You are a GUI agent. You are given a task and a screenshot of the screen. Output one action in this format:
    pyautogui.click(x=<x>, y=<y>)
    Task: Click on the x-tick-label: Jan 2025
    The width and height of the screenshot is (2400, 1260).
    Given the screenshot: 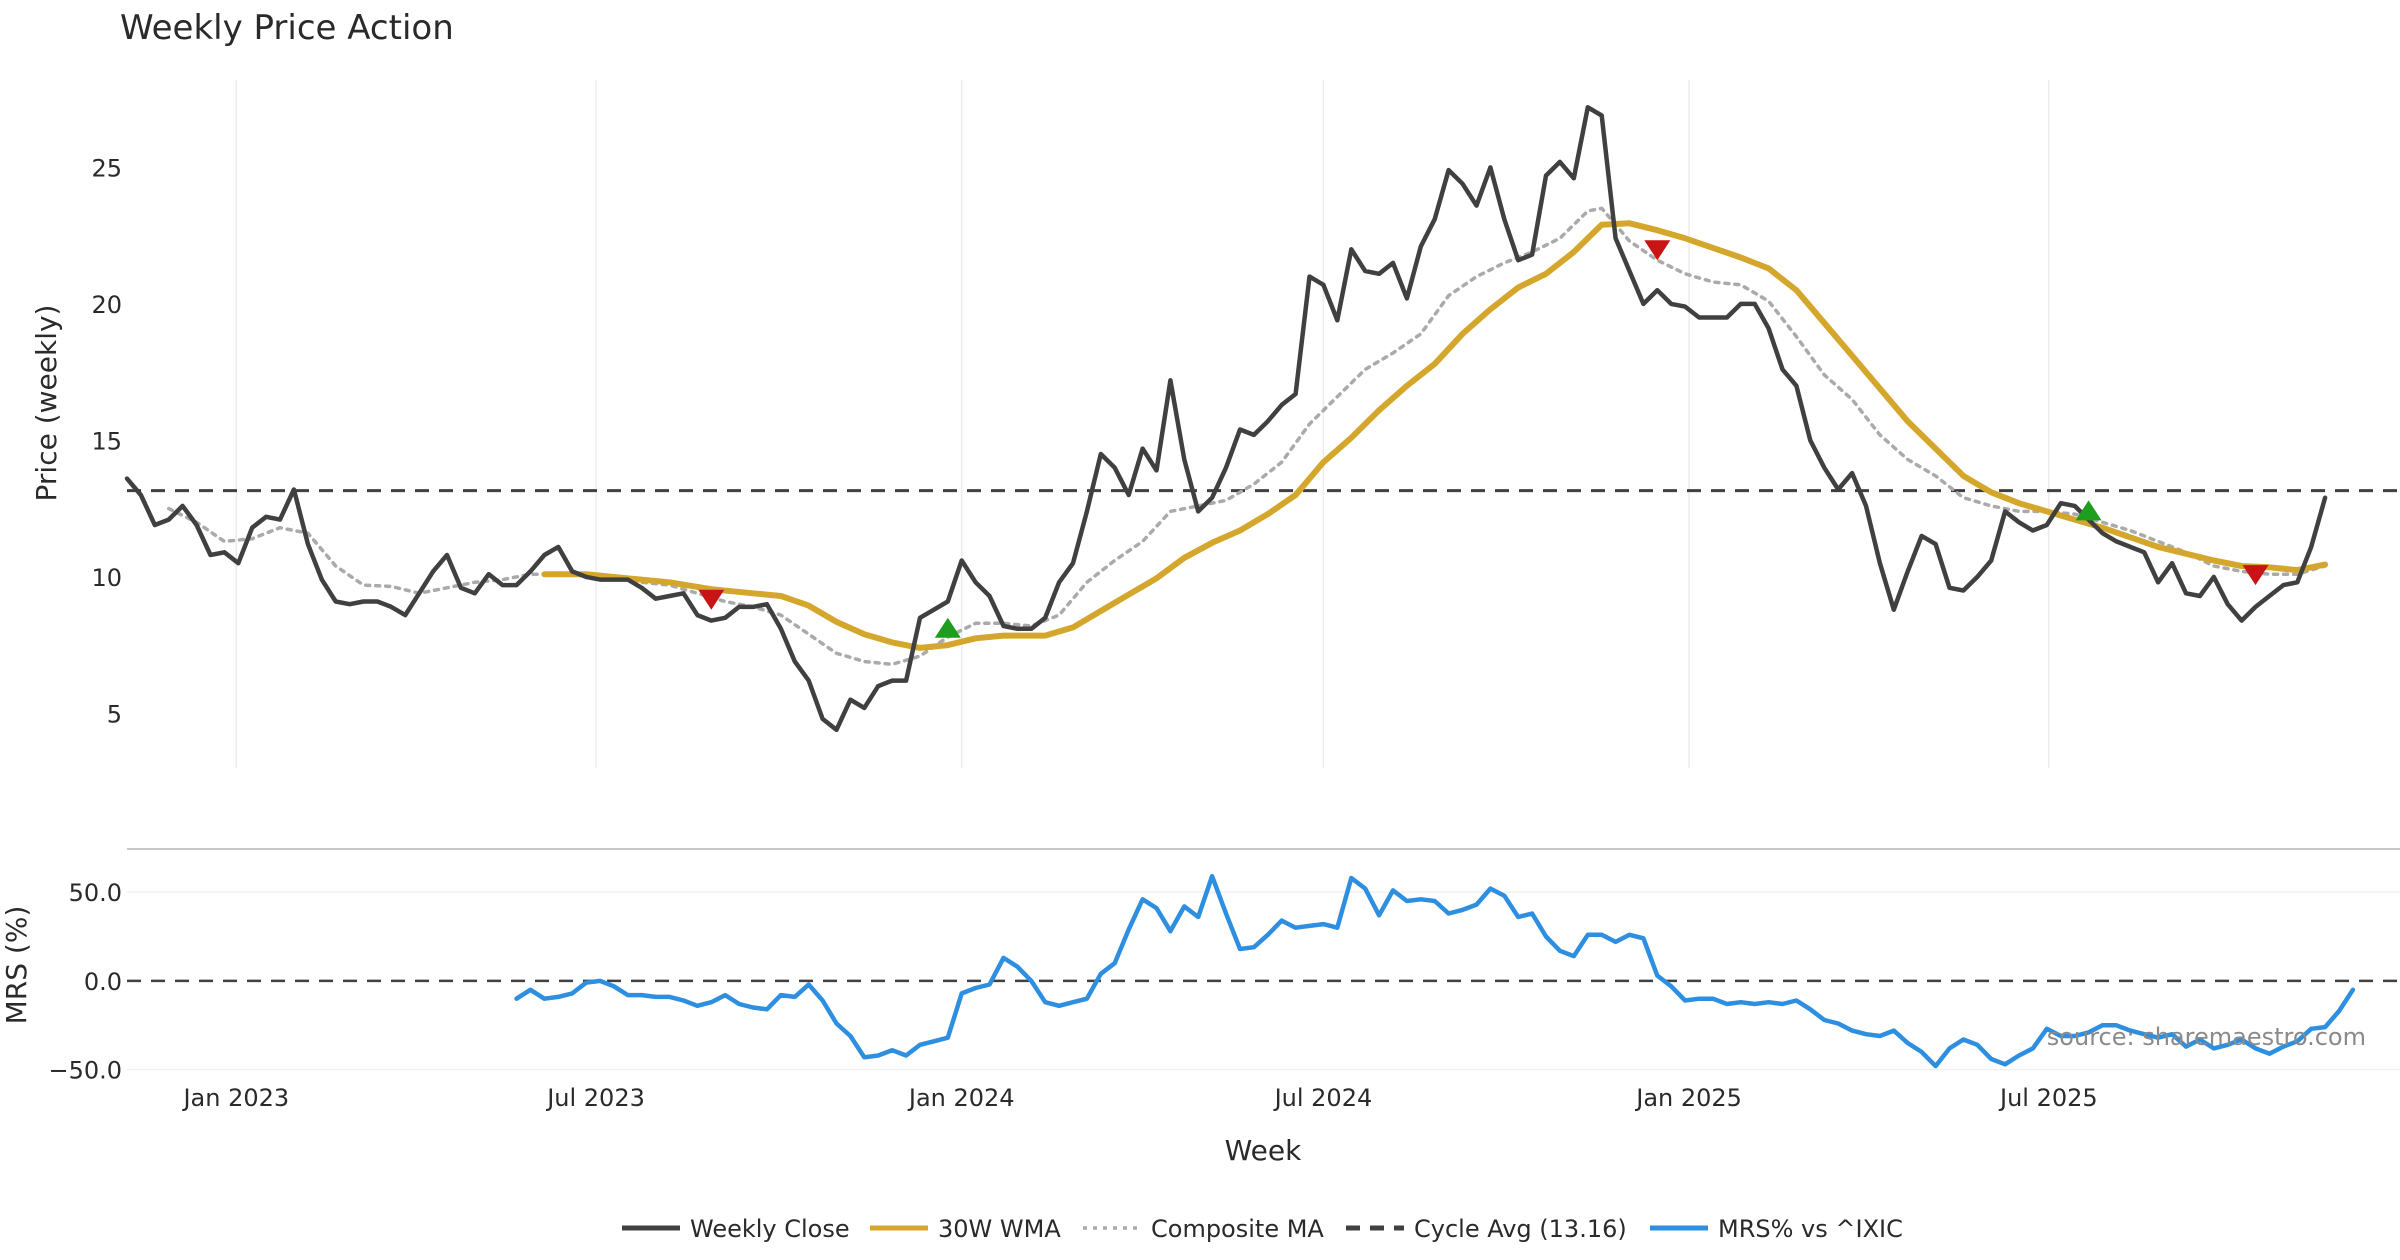 What is the action you would take?
    pyautogui.click(x=1688, y=1098)
    